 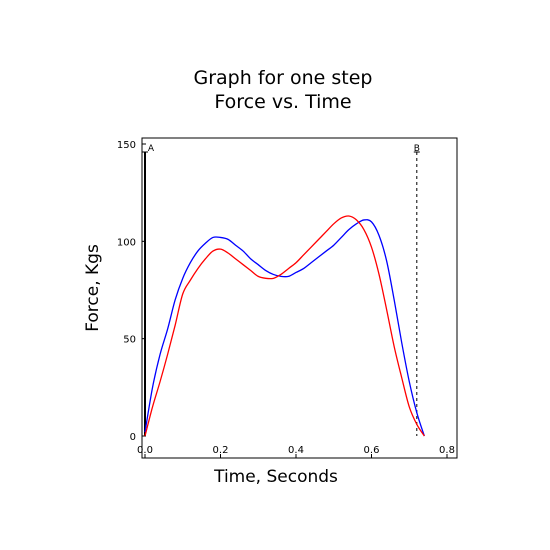 What do you see at coordinates (221, 450) in the screenshot?
I see `x-tick-label: 0.2` at bounding box center [221, 450].